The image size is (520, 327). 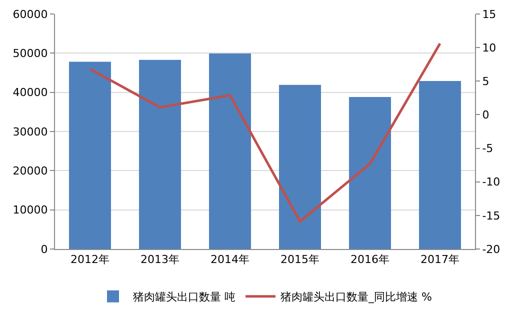 I want to click on y-tick-label: 60000, so click(x=30, y=14).